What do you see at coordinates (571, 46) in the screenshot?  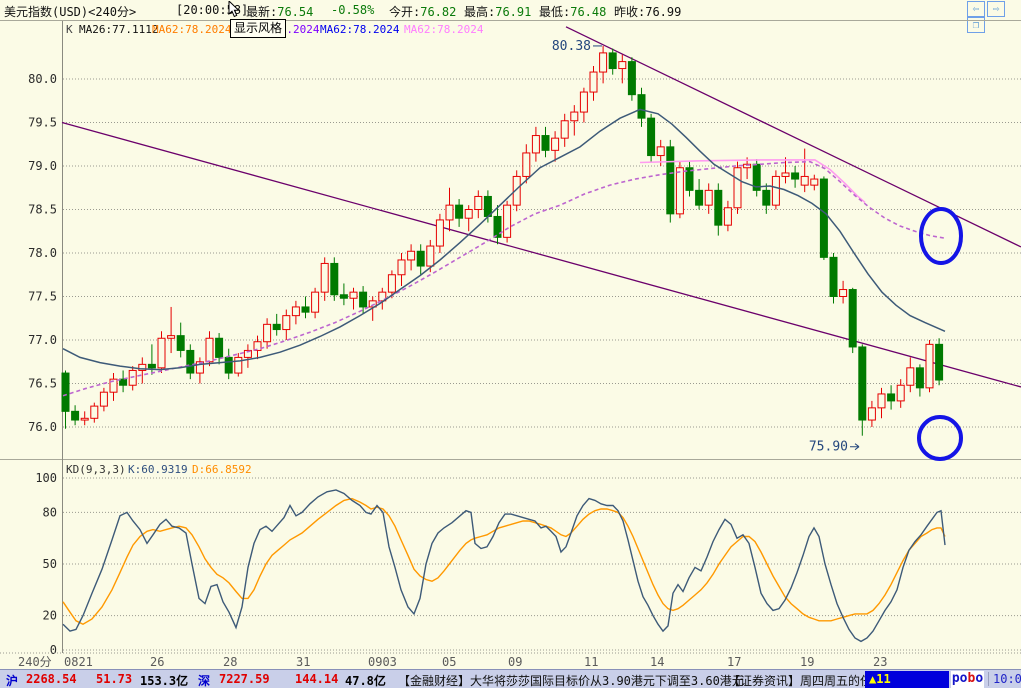 I see `high-price-label: 80.38` at bounding box center [571, 46].